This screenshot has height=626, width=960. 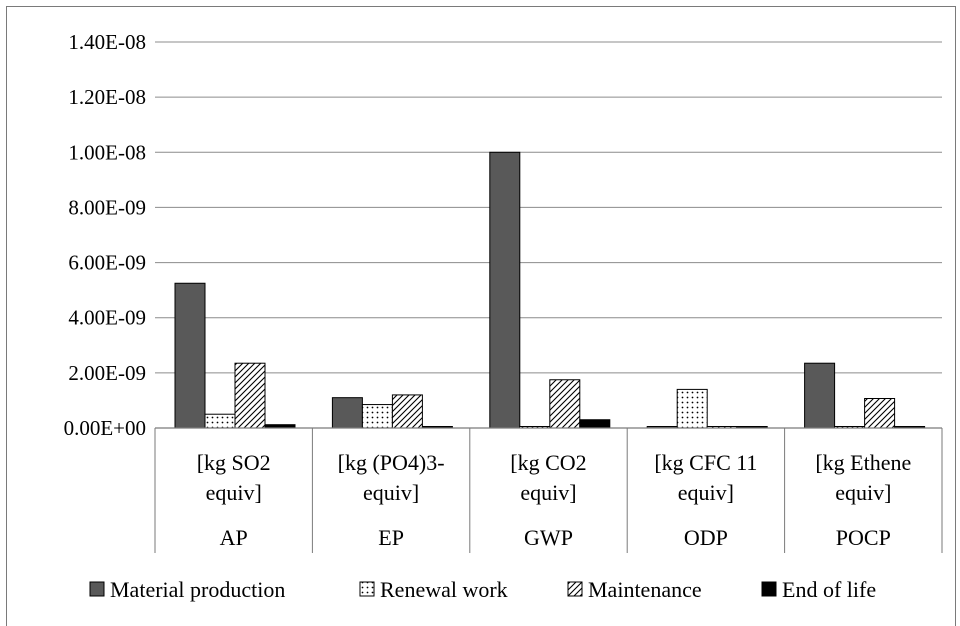 What do you see at coordinates (548, 462) in the screenshot?
I see `category-unit-line1: [kg CO2` at bounding box center [548, 462].